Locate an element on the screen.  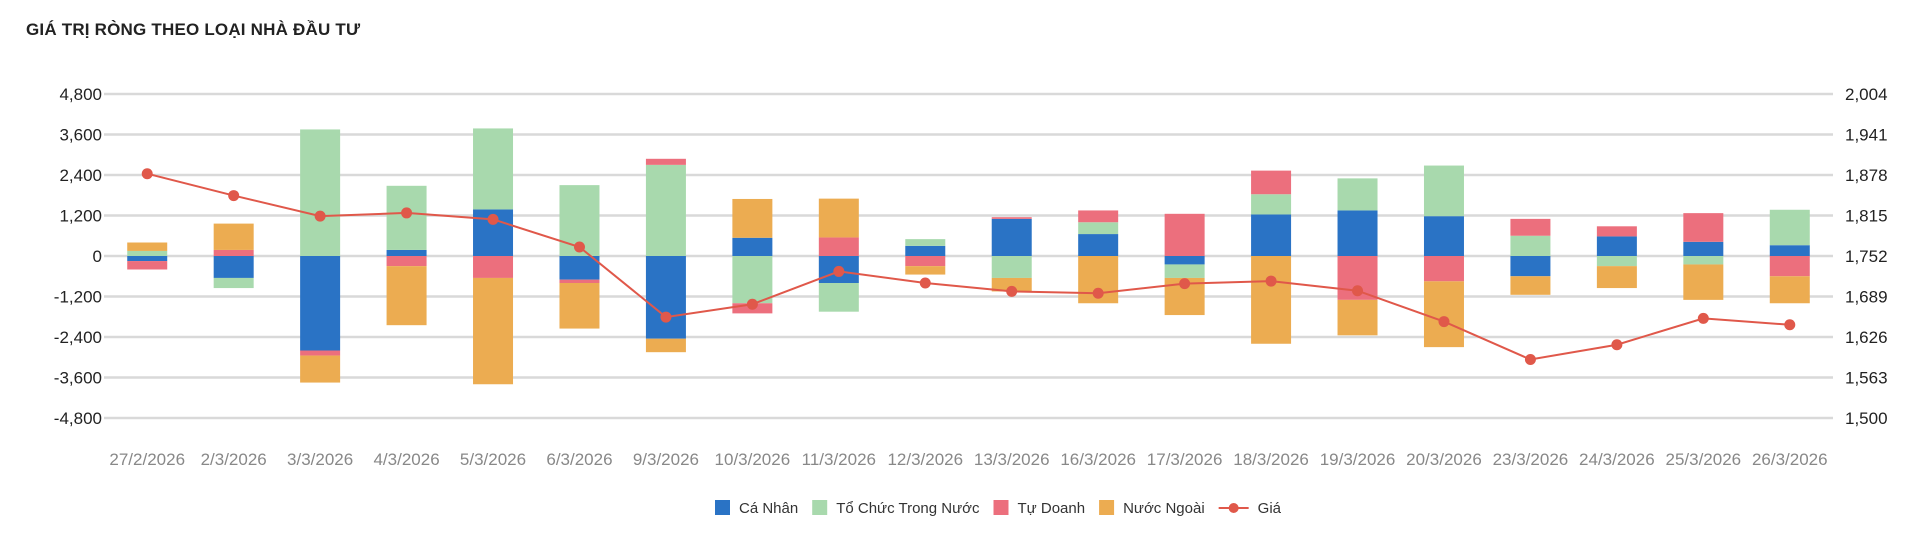
left-tick-label: -3,600 is located at coordinates (78, 378).